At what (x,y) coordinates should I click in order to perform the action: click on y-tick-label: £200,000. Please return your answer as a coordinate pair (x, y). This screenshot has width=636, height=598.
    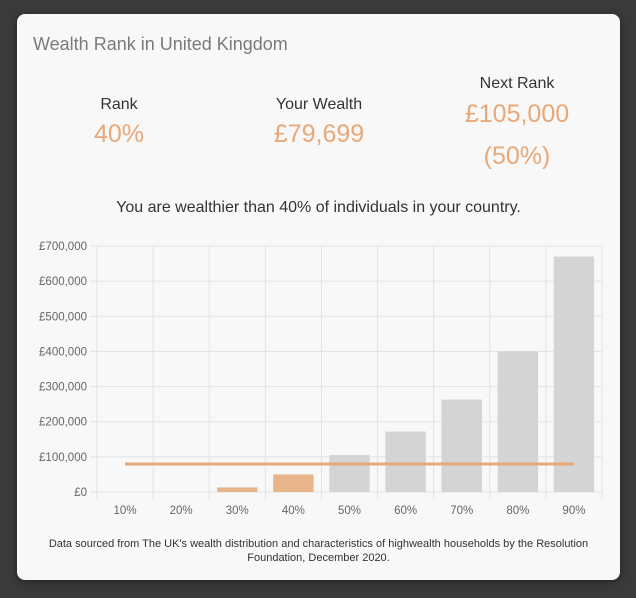
    Looking at the image, I should click on (63, 423).